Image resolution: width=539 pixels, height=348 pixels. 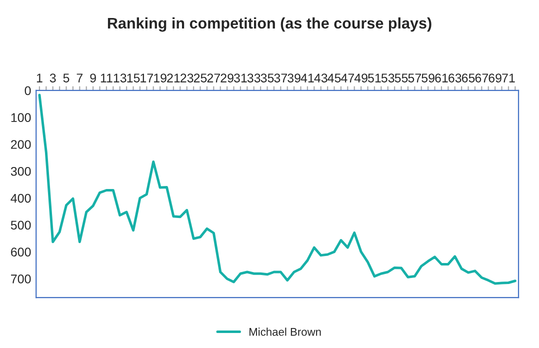 I want to click on y-tick-label: 400, so click(x=20, y=198).